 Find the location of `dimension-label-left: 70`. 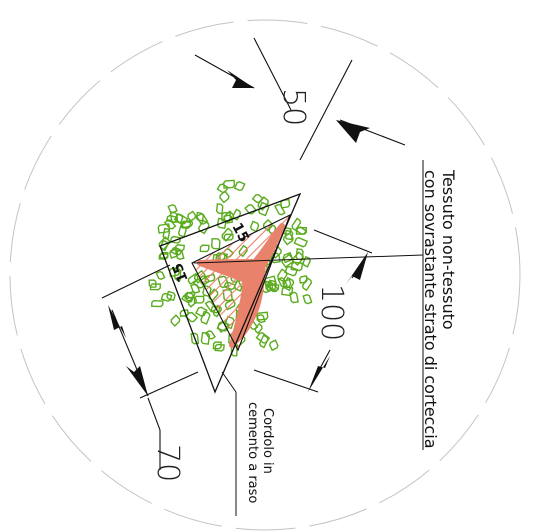

dimension-label-left: 70 is located at coordinates (167, 463).